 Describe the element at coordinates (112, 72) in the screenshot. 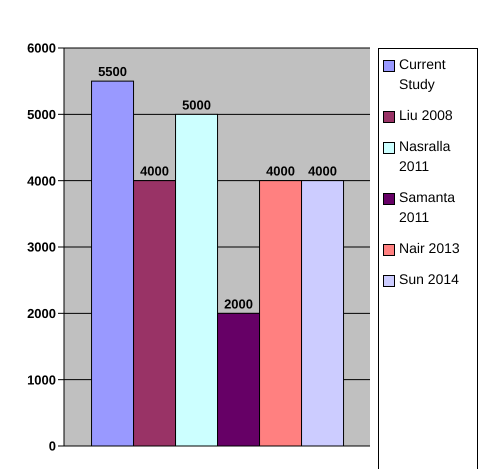

I see `data-label: 5500` at that location.